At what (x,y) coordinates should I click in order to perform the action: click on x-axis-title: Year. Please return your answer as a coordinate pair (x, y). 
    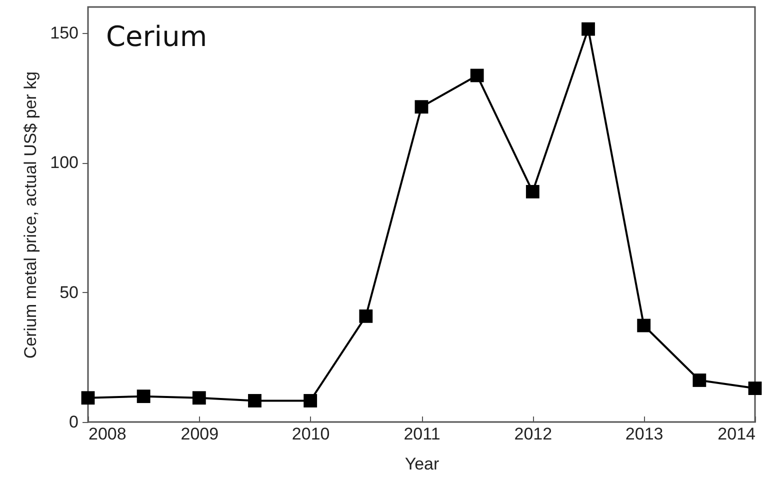
    Looking at the image, I should click on (422, 464).